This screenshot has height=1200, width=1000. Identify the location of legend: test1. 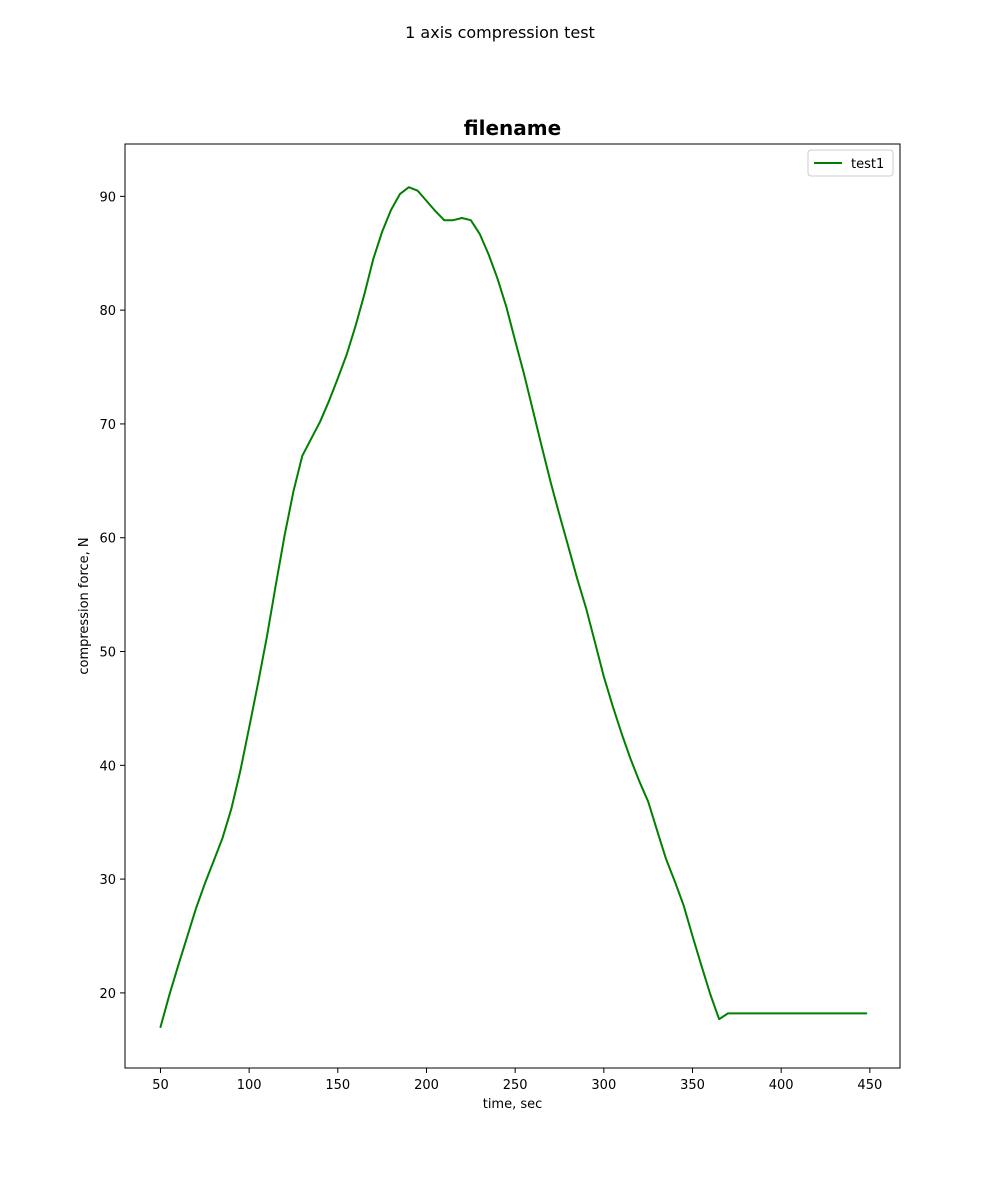
(850, 163).